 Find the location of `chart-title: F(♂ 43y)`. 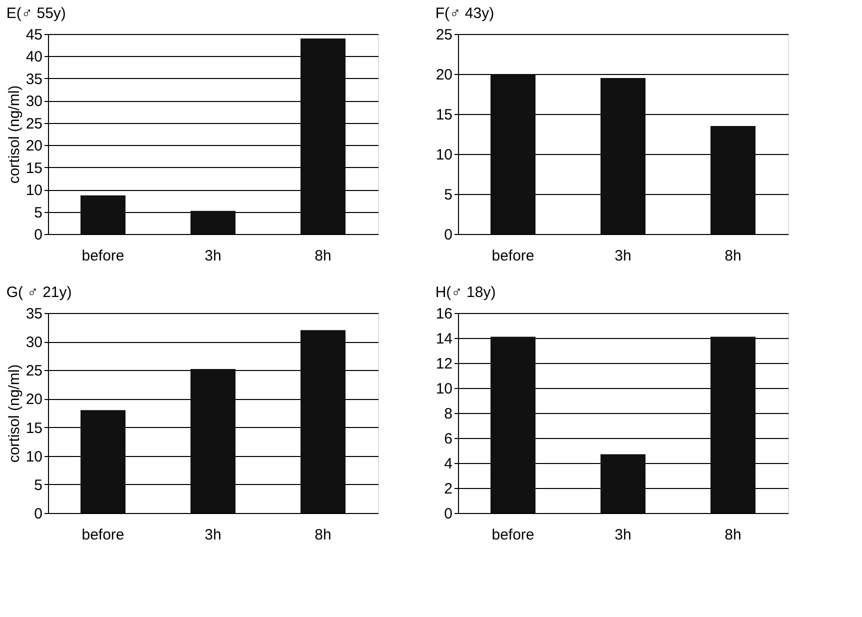

chart-title: F(♂ 43y) is located at coordinates (464, 13).